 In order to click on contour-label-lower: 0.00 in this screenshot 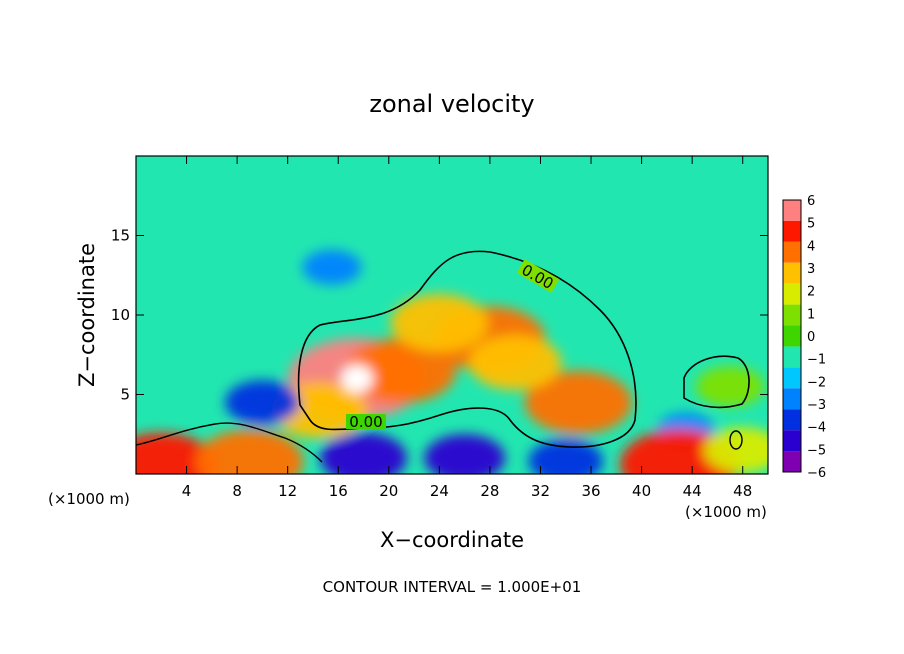, I will do `click(365, 422)`.